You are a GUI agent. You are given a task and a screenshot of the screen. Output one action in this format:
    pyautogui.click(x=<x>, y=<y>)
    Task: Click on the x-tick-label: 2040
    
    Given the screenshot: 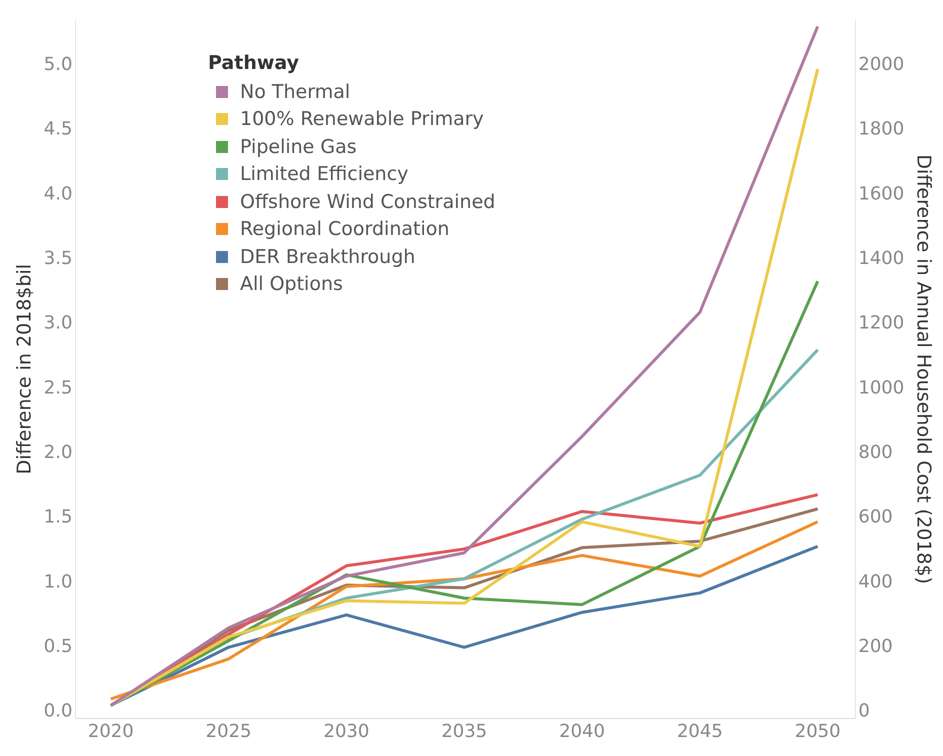 What is the action you would take?
    pyautogui.click(x=582, y=731)
    